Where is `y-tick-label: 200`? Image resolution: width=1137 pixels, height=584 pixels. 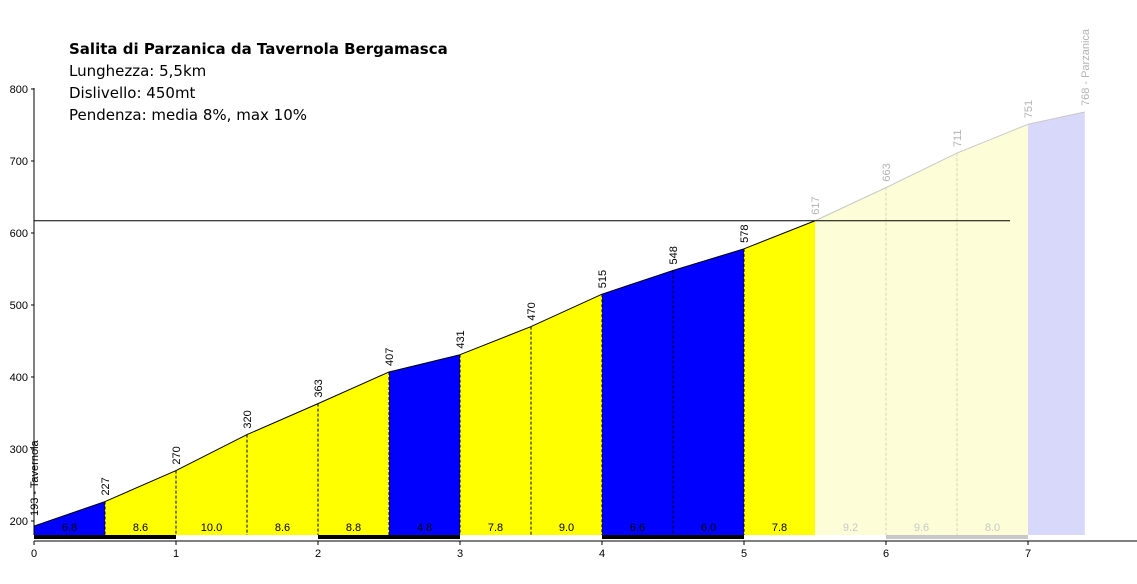 y-tick-label: 200 is located at coordinates (19, 522).